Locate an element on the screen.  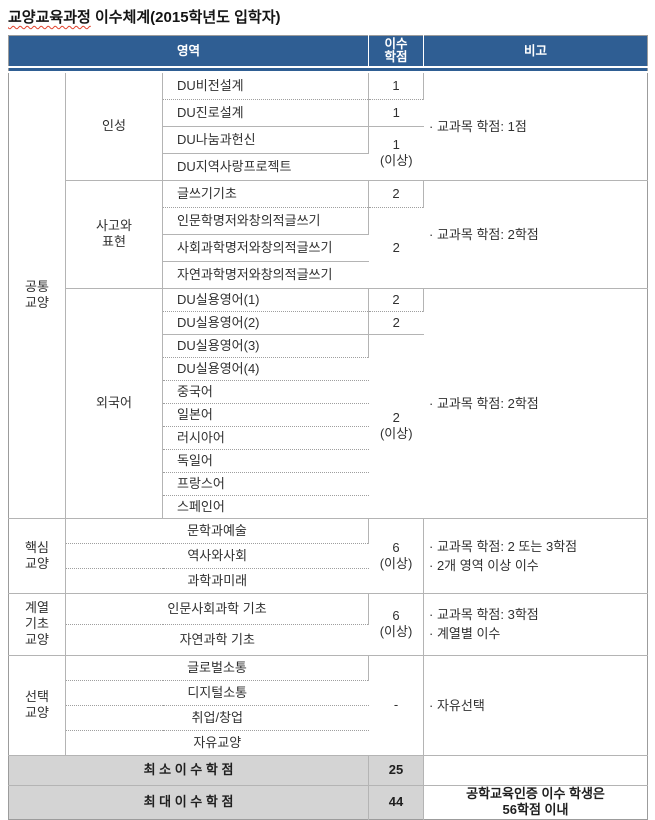
course-cell: DU진로설계 is located at coordinates (266, 112).